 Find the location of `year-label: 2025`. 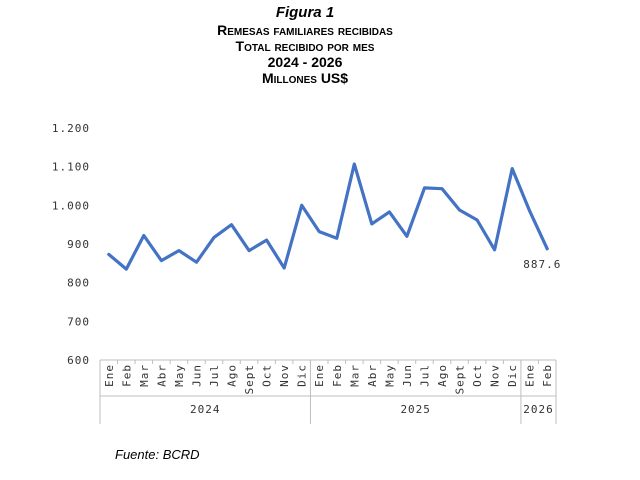

year-label: 2025 is located at coordinates (415, 409).